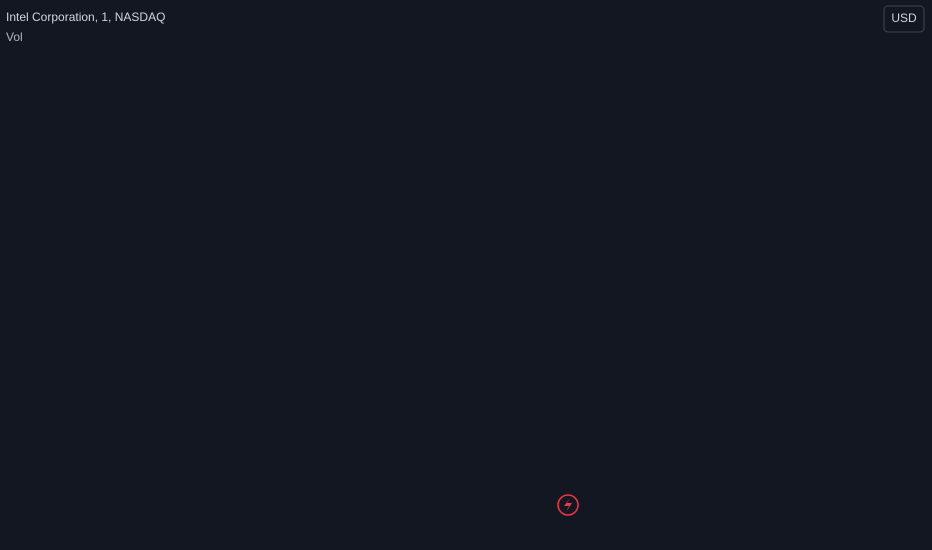  Describe the element at coordinates (14, 37) in the screenshot. I see `volume-title: Vol` at that location.